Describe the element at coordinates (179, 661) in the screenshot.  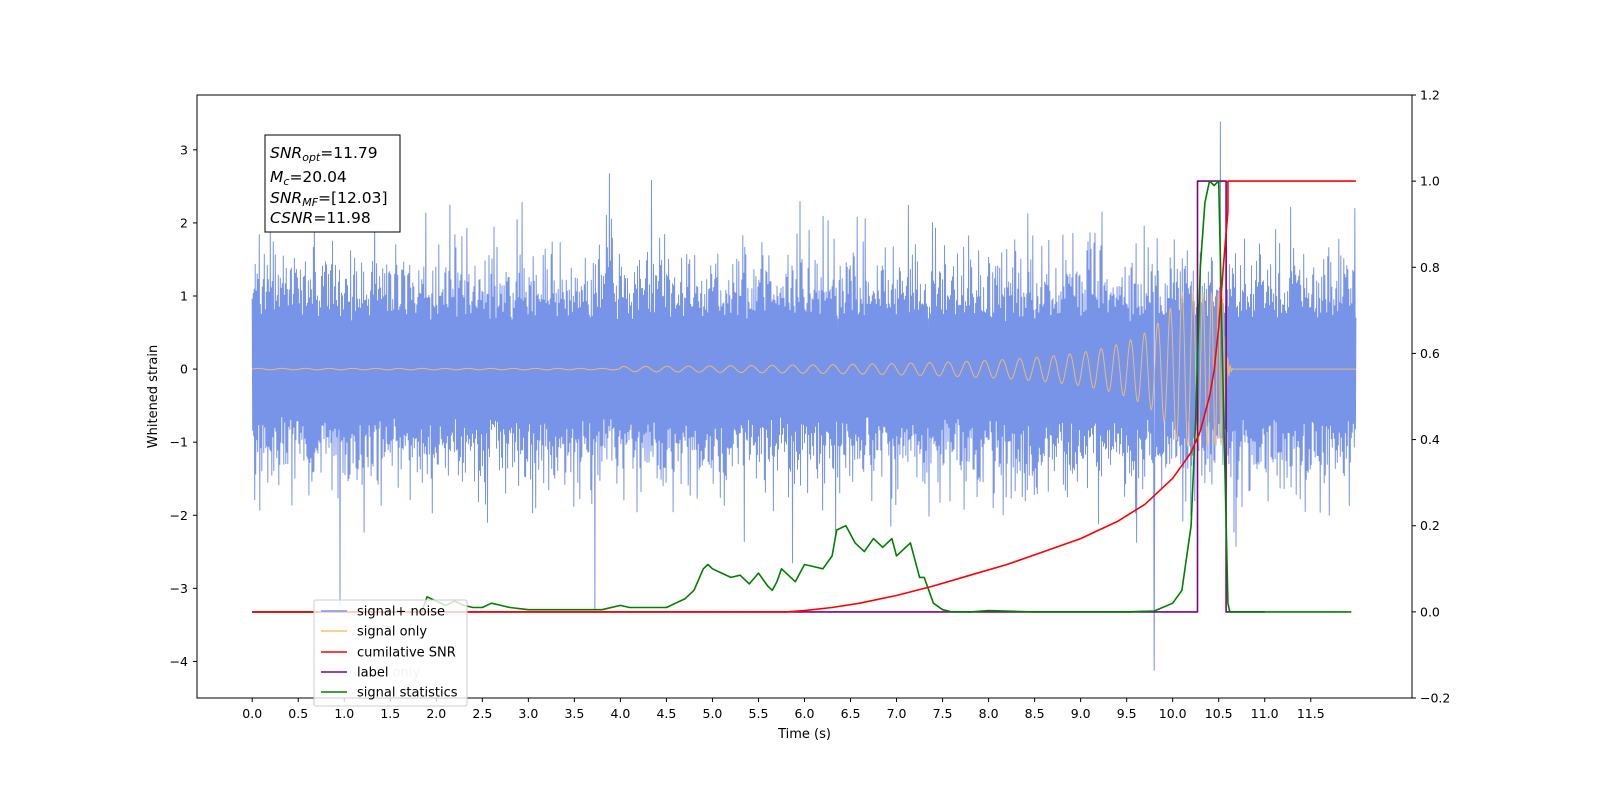
I see `left-y-tick-label: −4` at that location.